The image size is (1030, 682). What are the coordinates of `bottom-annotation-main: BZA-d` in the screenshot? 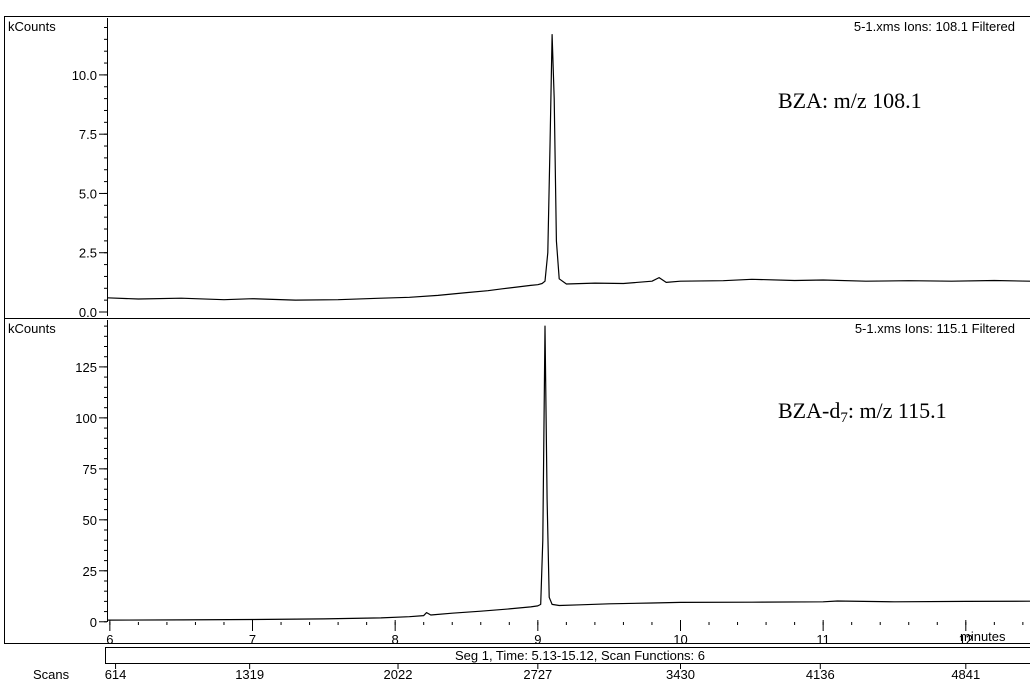 It's located at (809, 410).